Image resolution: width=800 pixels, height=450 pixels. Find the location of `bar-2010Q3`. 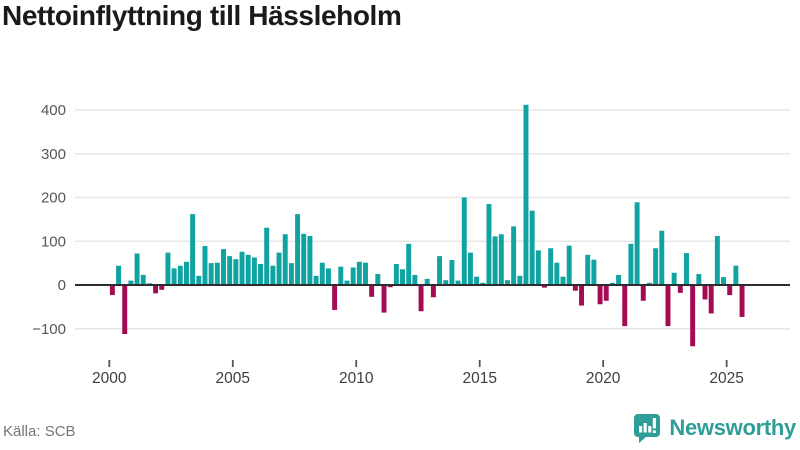

bar-2010Q3 is located at coordinates (372, 291).